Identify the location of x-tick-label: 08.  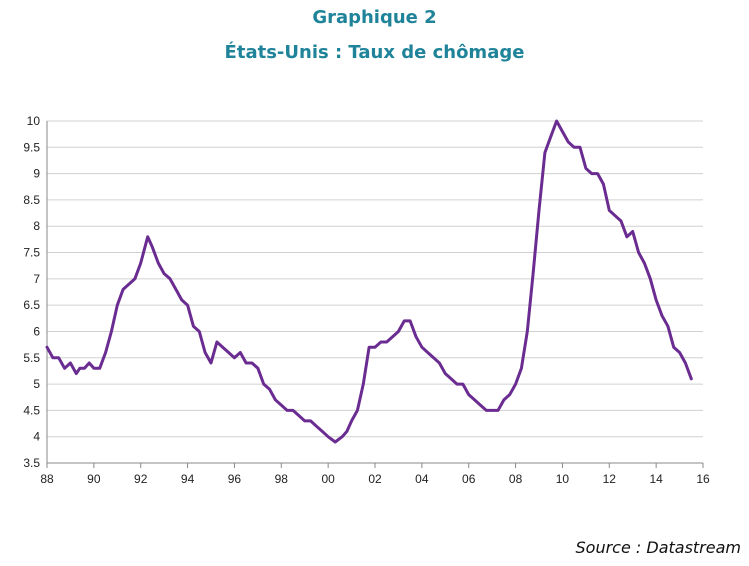
(516, 479).